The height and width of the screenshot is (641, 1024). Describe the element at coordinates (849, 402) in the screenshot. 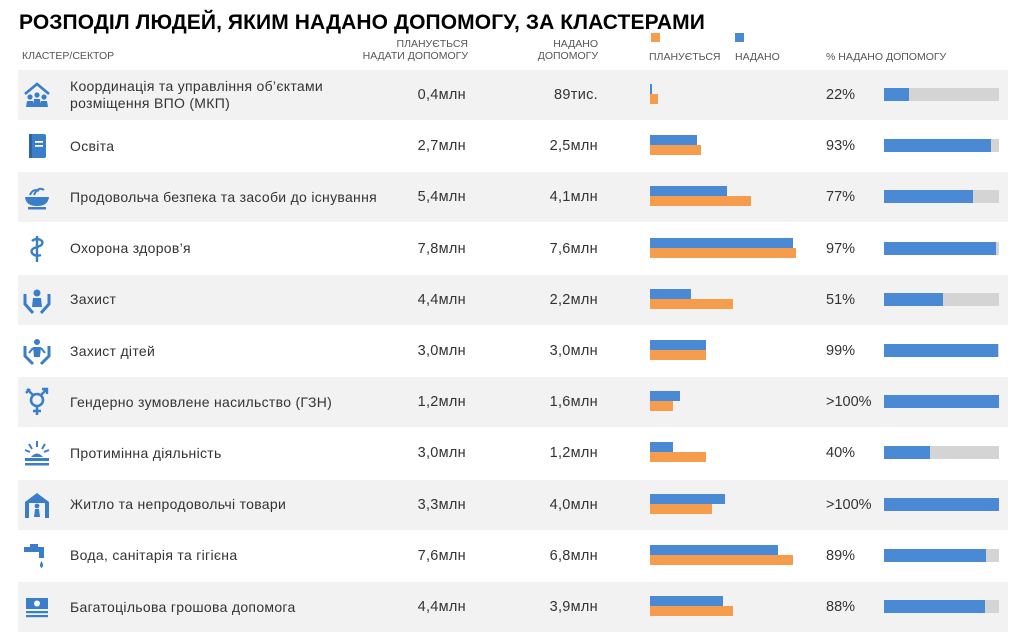

I see `percent-value: >100%` at that location.